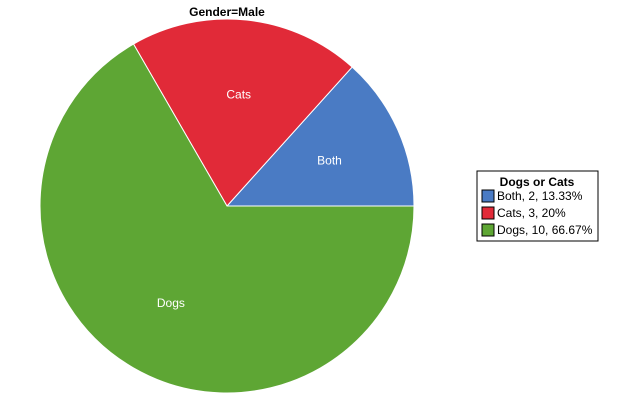 The width and height of the screenshot is (624, 412). Describe the element at coordinates (540, 196) in the screenshot. I see `legend-entry-both: Both, 2, 13.33%` at that location.